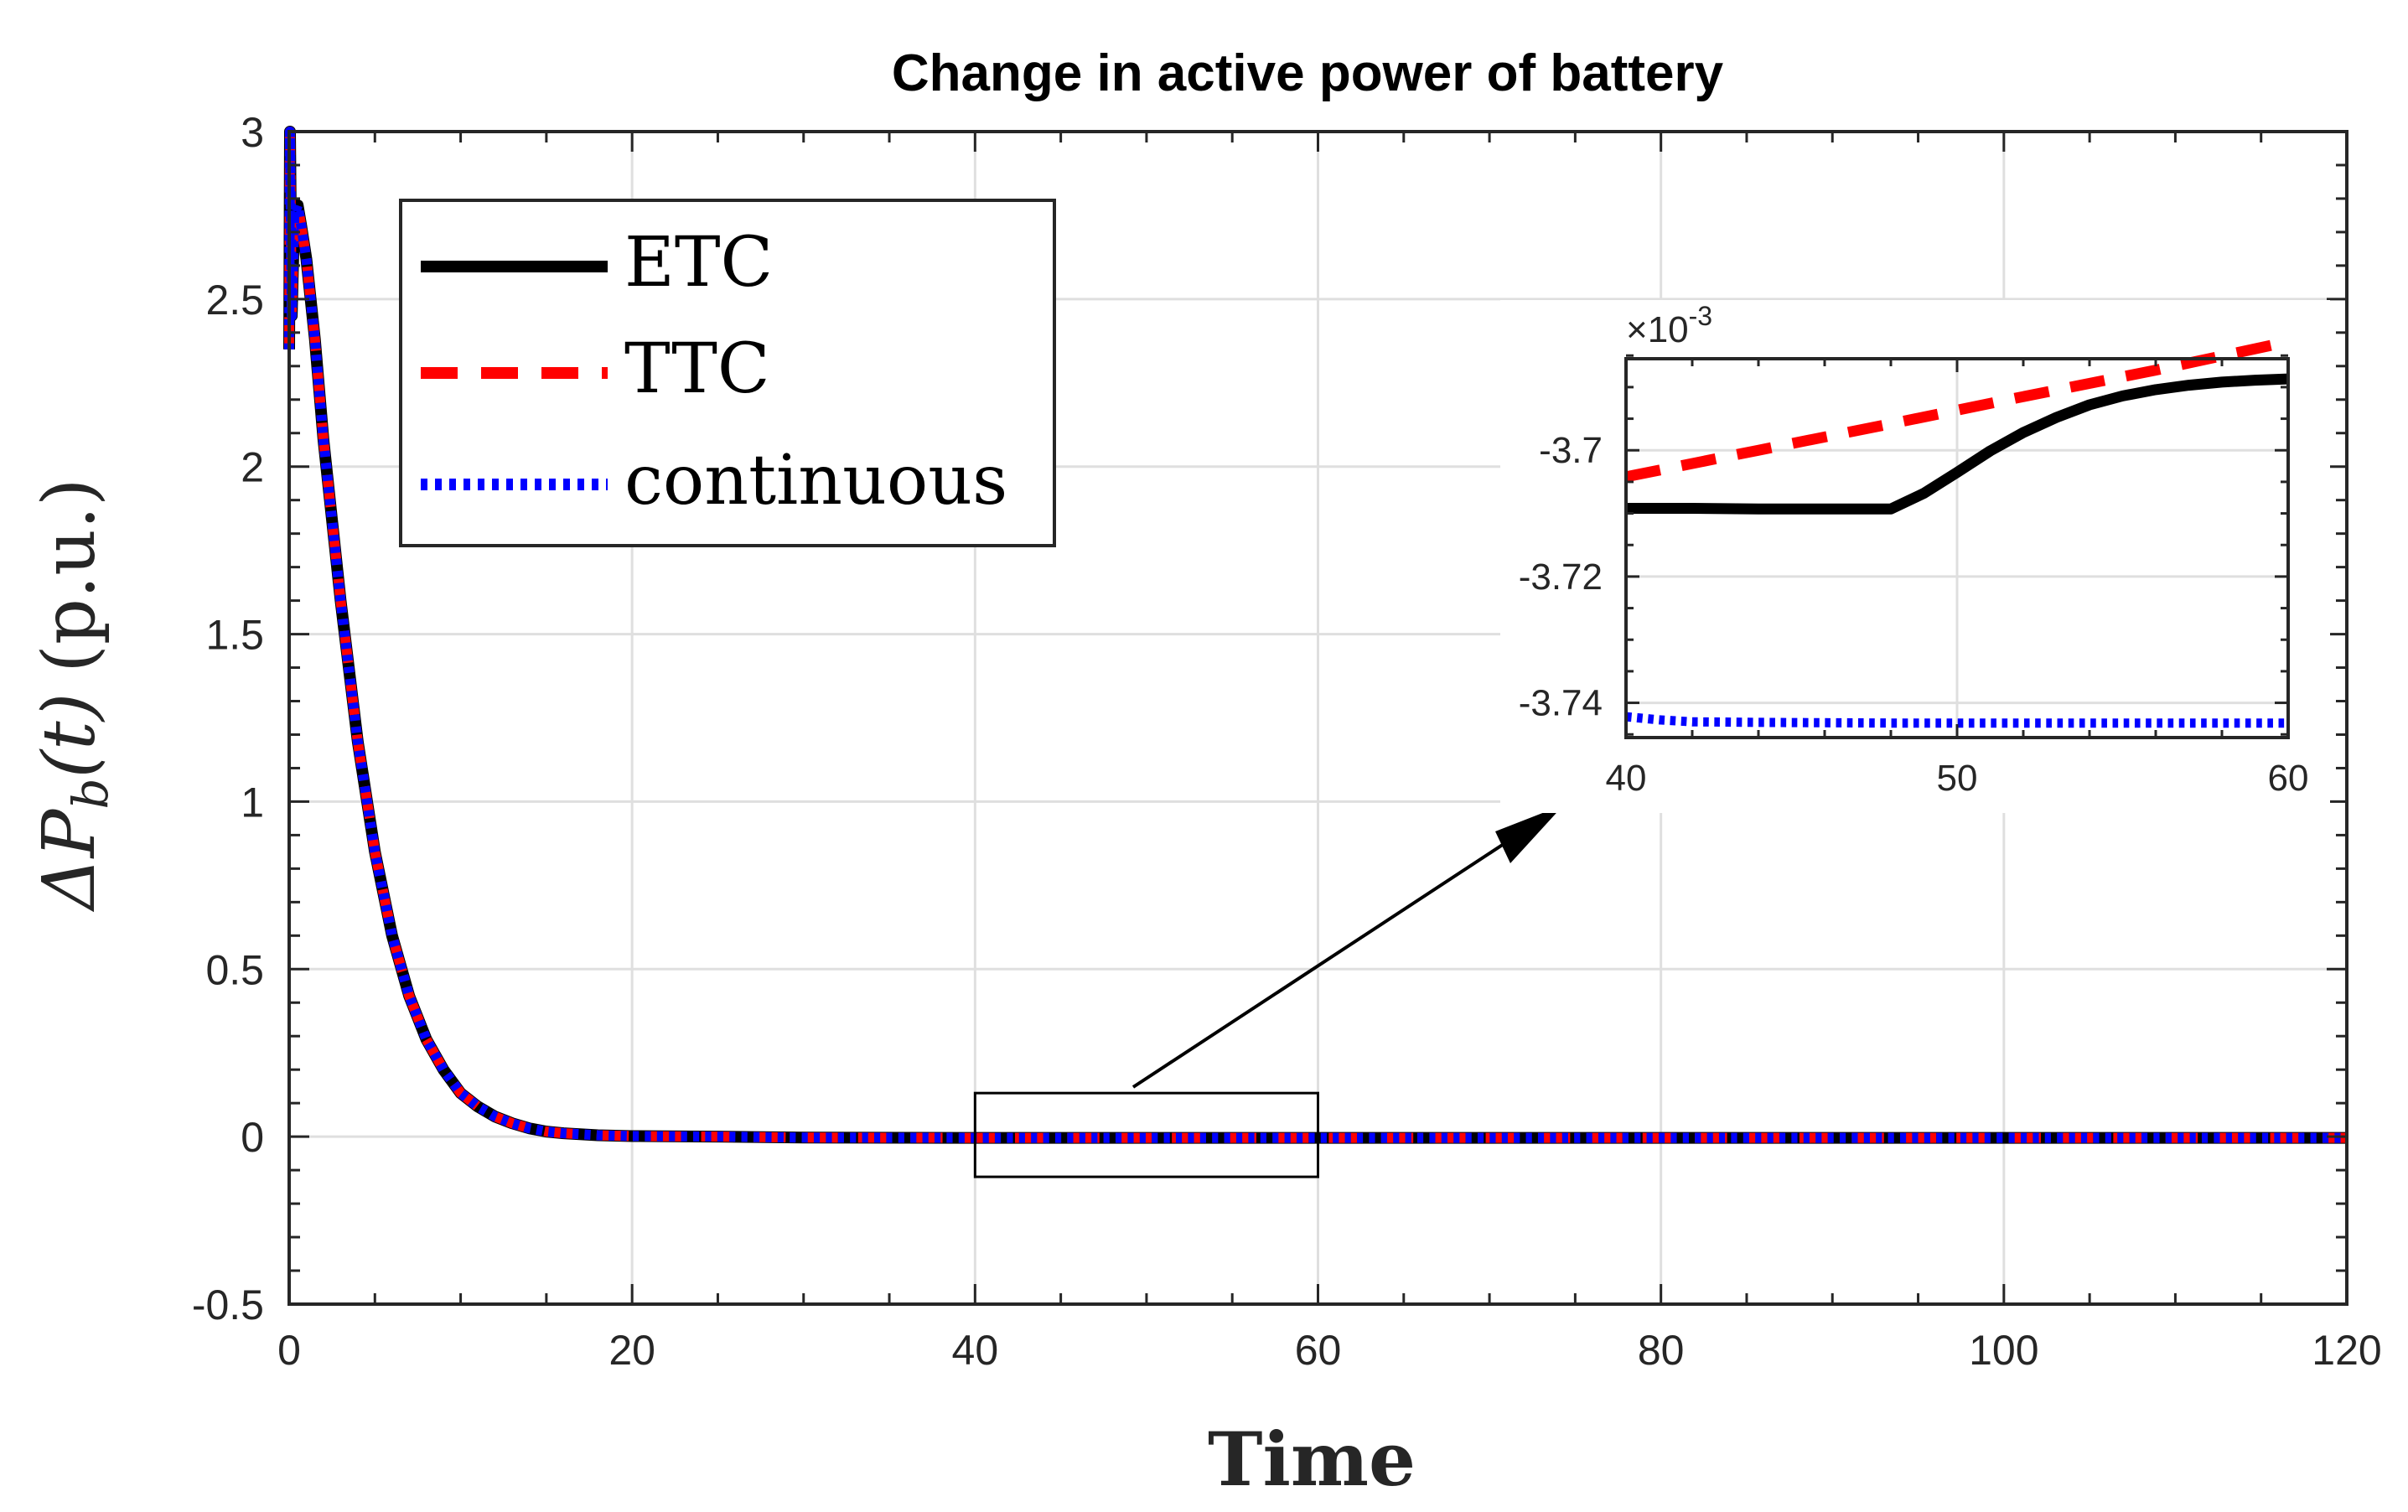  Describe the element at coordinates (2003, 1350) in the screenshot. I see `x-tick-label: 100` at that location.